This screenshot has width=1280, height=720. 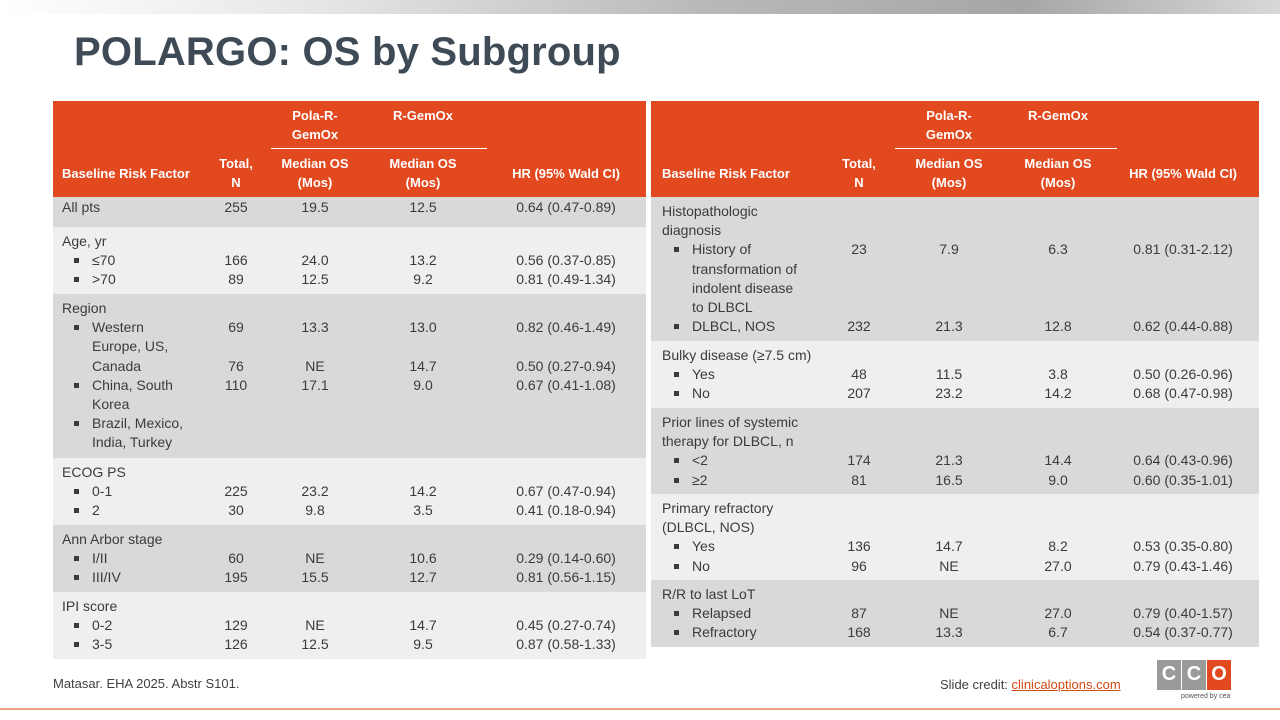 I want to click on table-row: Western 69 13.3 13.0 0.82 (0.46-1.49), so click(x=349, y=327).